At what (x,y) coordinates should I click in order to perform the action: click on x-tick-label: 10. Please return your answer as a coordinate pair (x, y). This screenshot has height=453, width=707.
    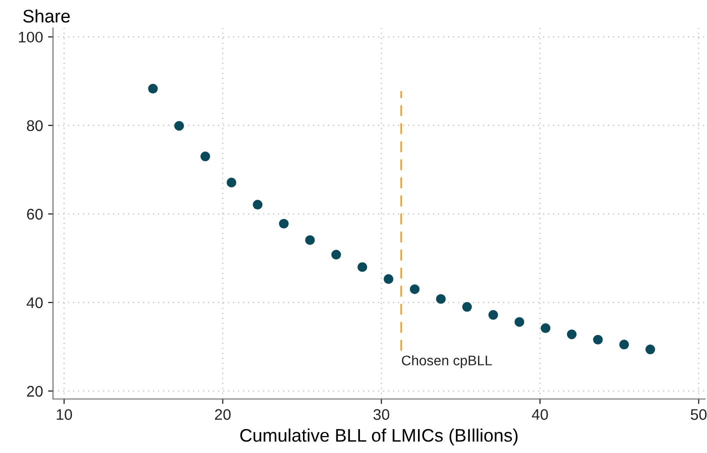
    Looking at the image, I should click on (64, 414).